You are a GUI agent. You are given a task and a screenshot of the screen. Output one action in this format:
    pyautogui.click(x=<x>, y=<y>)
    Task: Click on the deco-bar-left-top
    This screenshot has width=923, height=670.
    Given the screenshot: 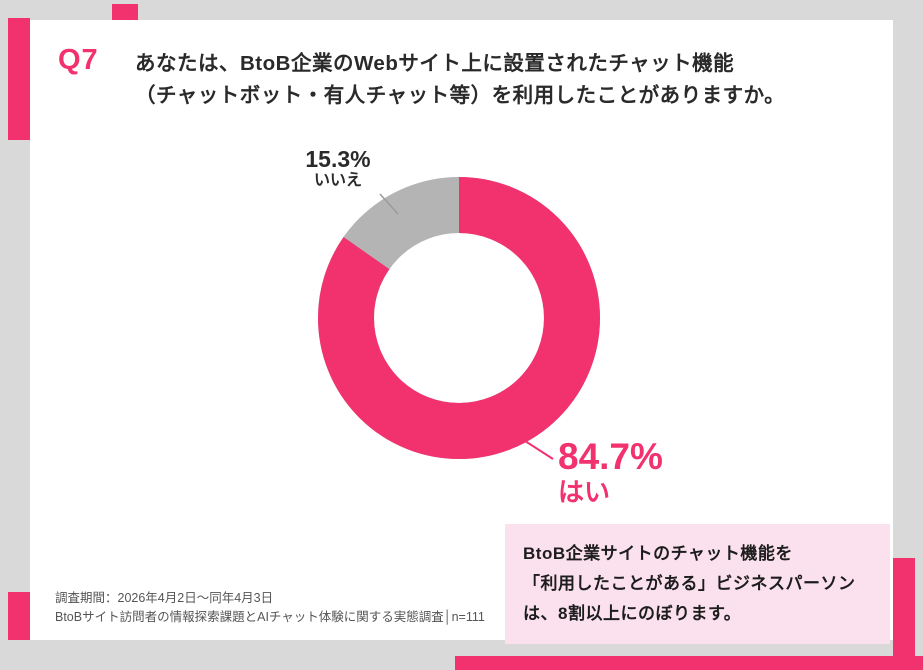 What is the action you would take?
    pyautogui.click(x=19, y=79)
    